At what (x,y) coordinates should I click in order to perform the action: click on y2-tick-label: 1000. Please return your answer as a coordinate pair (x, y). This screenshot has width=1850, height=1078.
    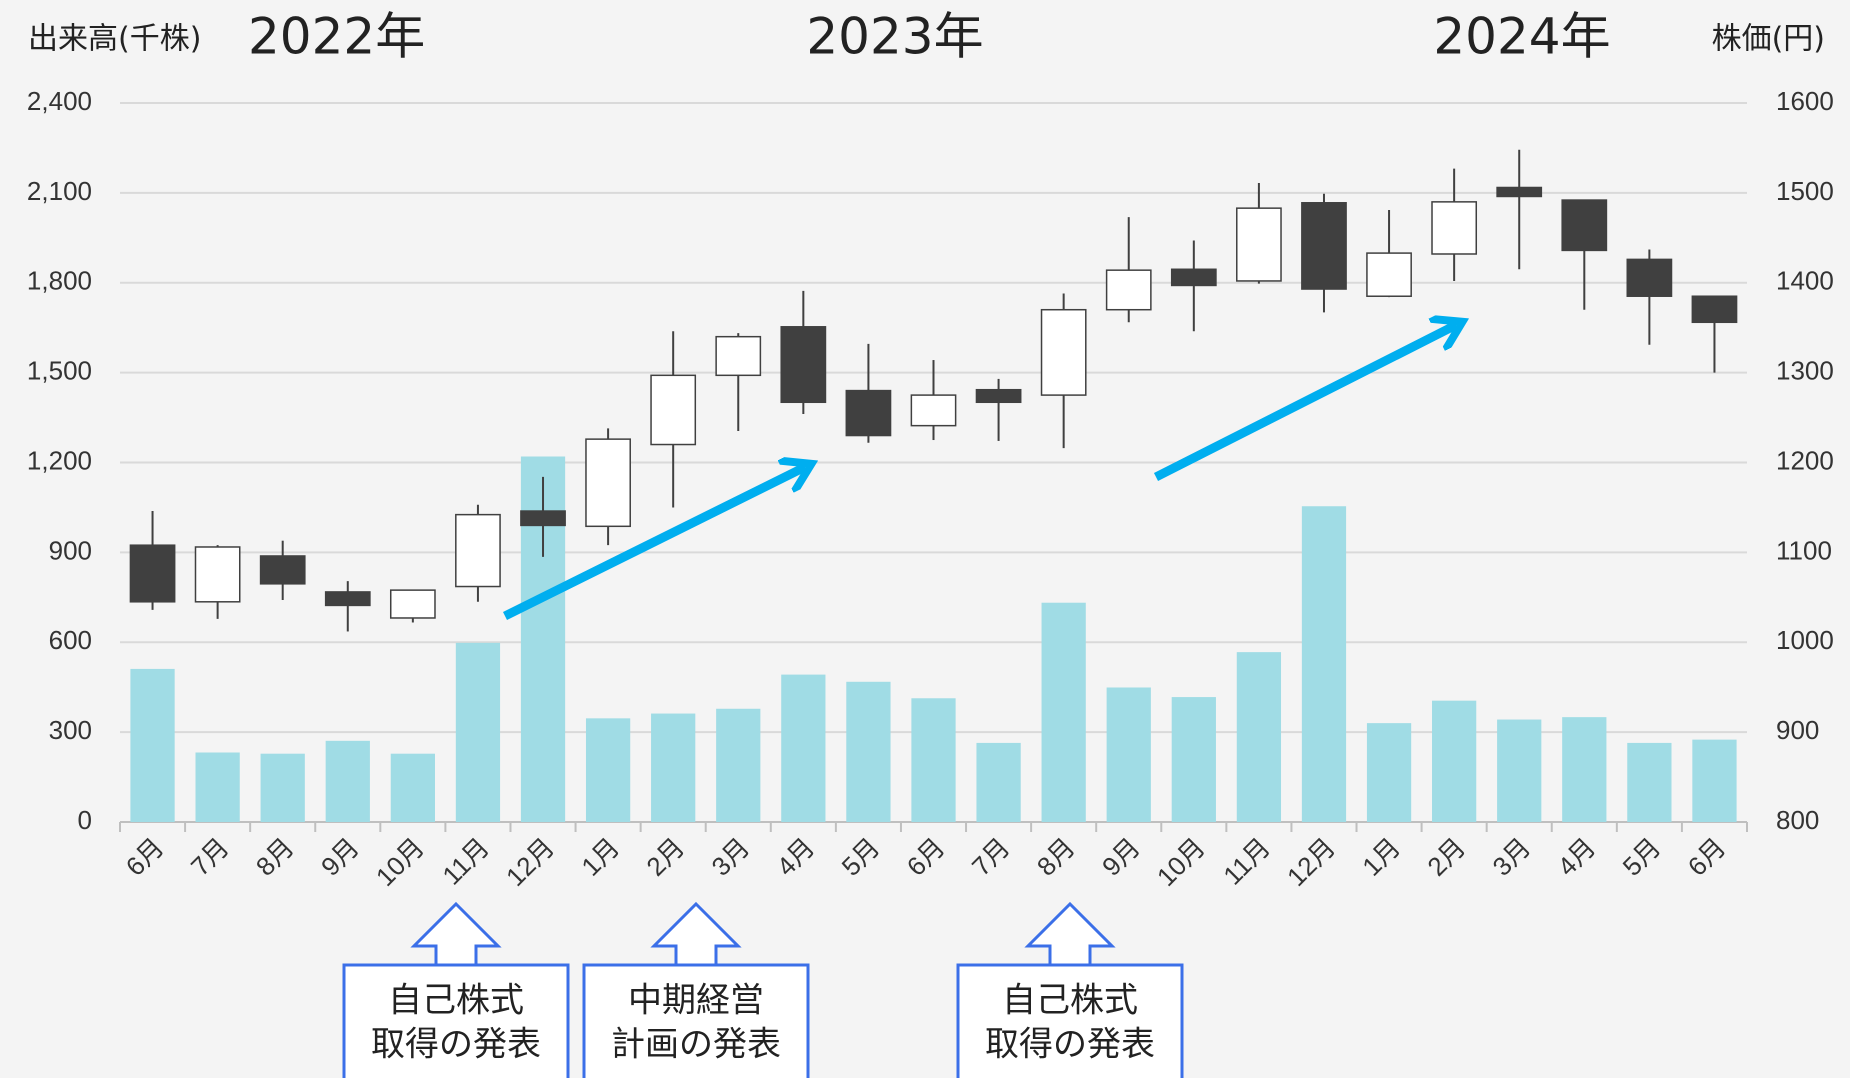
    Looking at the image, I should click on (1805, 640).